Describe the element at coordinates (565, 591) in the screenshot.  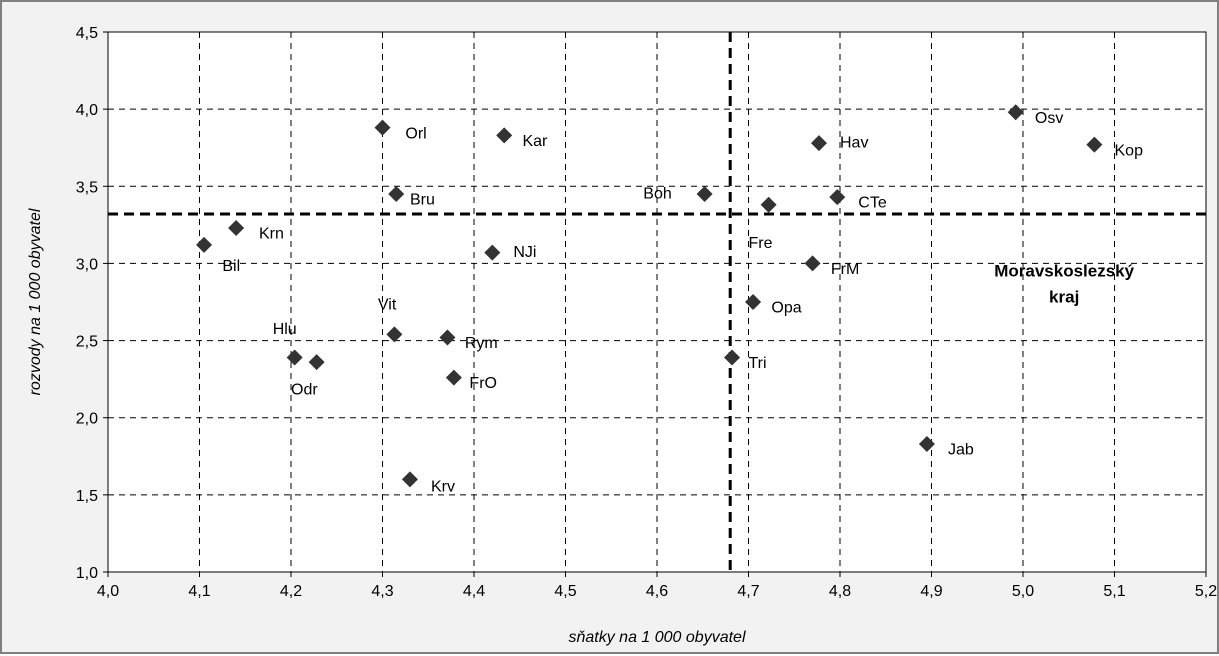
I see `x-tick-label: 4,5` at that location.